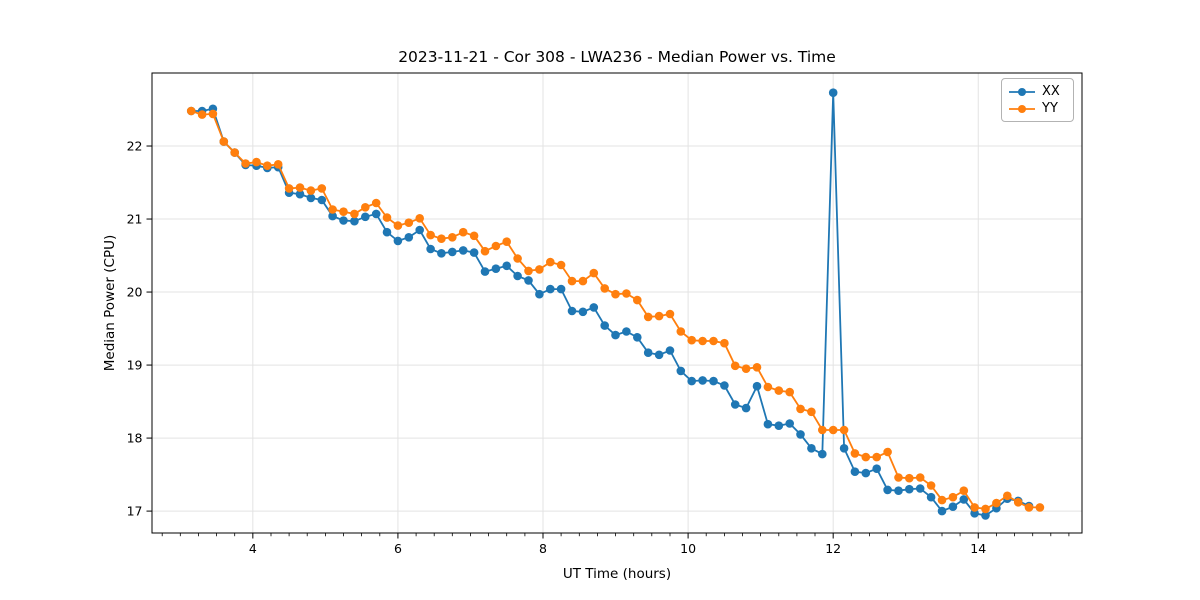 This screenshot has height=600, width=1200. Describe the element at coordinates (833, 548) in the screenshot. I see `x-tick-label: 12` at that location.